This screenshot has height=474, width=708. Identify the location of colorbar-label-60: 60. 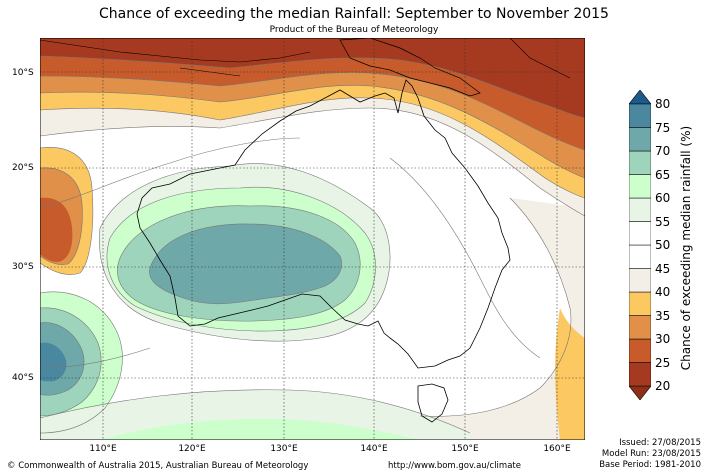
(663, 198).